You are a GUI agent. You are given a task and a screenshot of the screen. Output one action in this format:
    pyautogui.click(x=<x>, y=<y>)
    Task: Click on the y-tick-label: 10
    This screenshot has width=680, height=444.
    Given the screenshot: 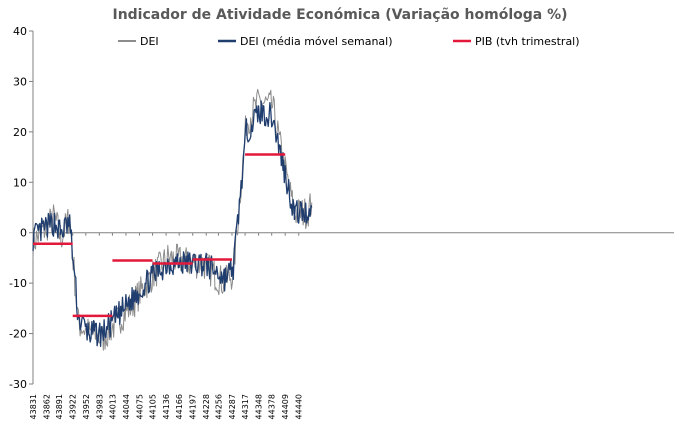 What is the action you would take?
    pyautogui.click(x=20, y=182)
    